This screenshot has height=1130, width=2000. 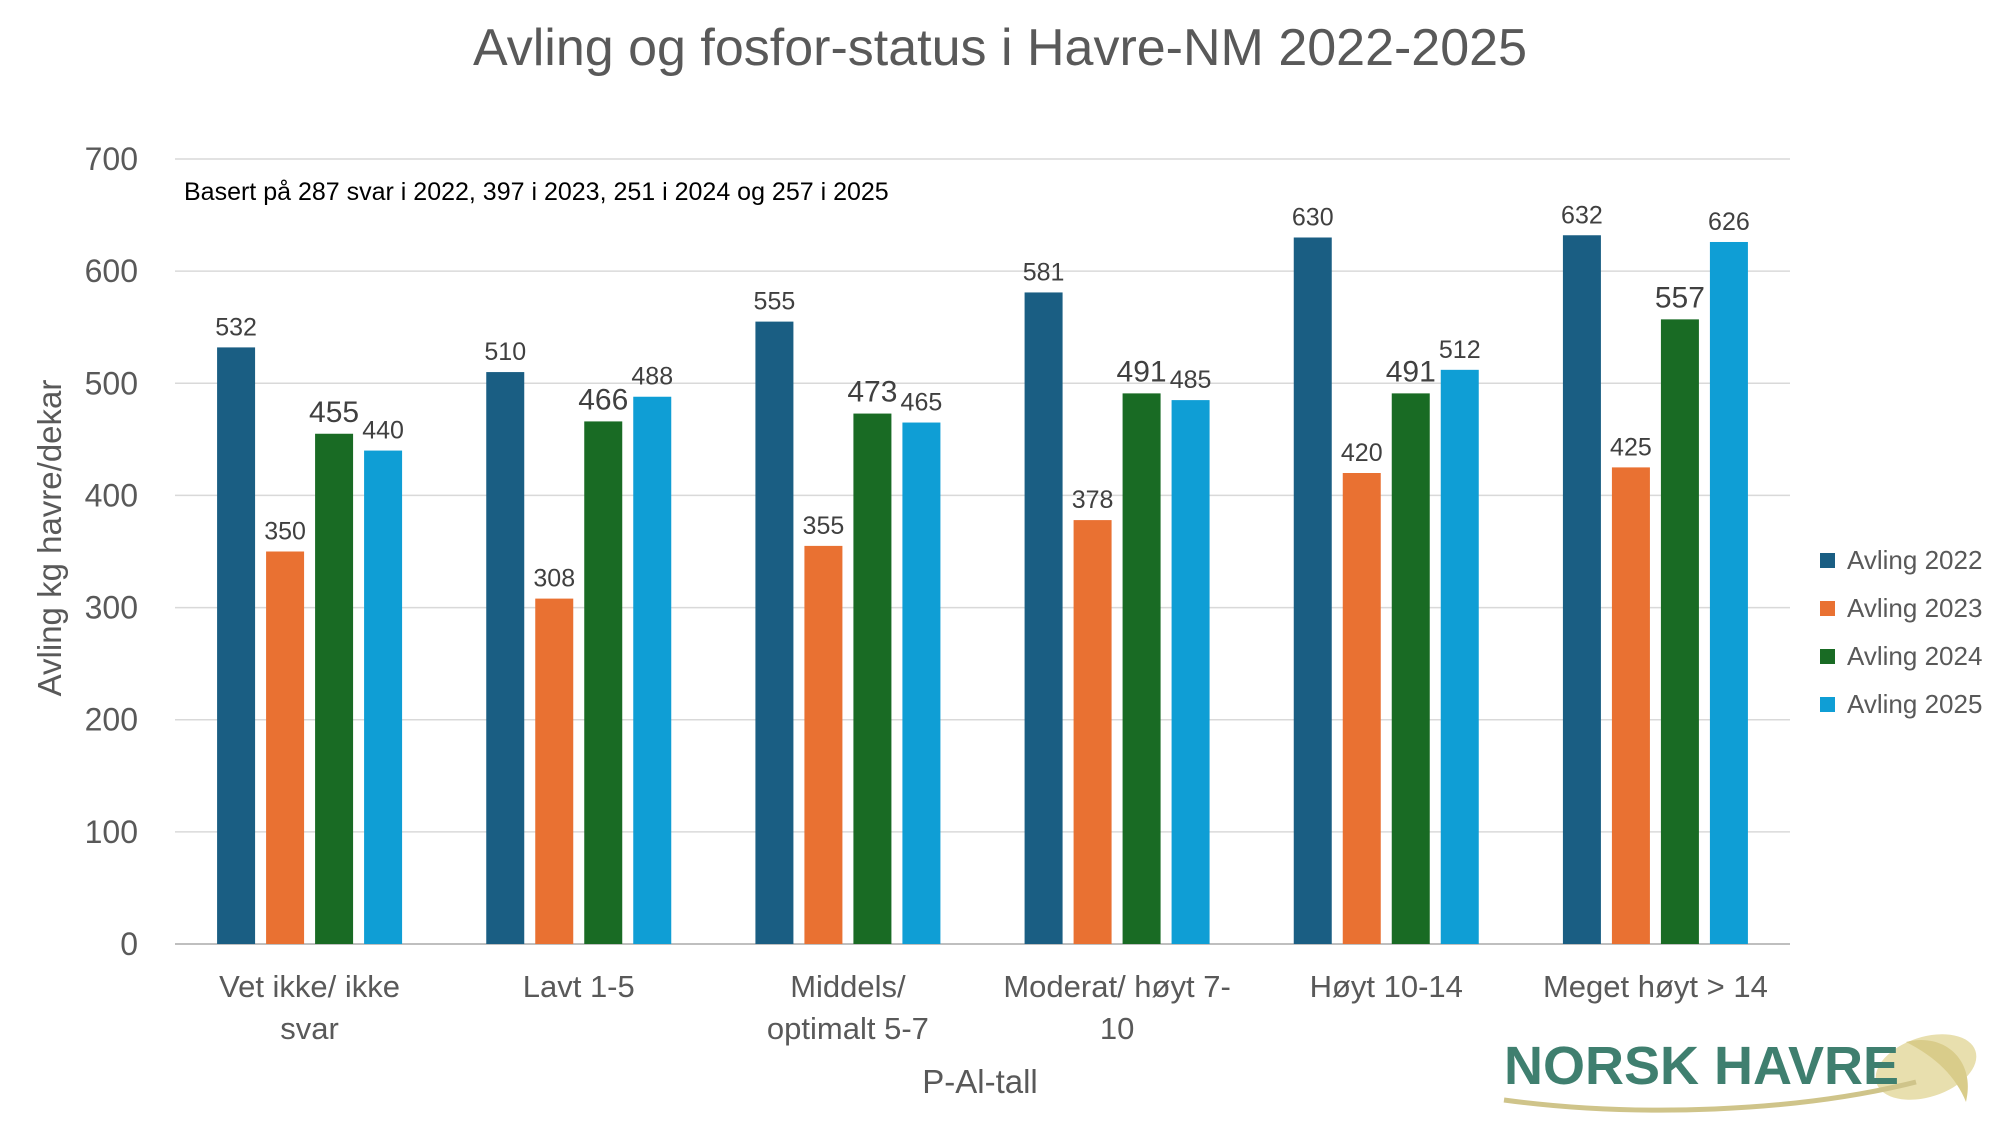 What do you see at coordinates (111, 383) in the screenshot?
I see `y-tick-label: 500` at bounding box center [111, 383].